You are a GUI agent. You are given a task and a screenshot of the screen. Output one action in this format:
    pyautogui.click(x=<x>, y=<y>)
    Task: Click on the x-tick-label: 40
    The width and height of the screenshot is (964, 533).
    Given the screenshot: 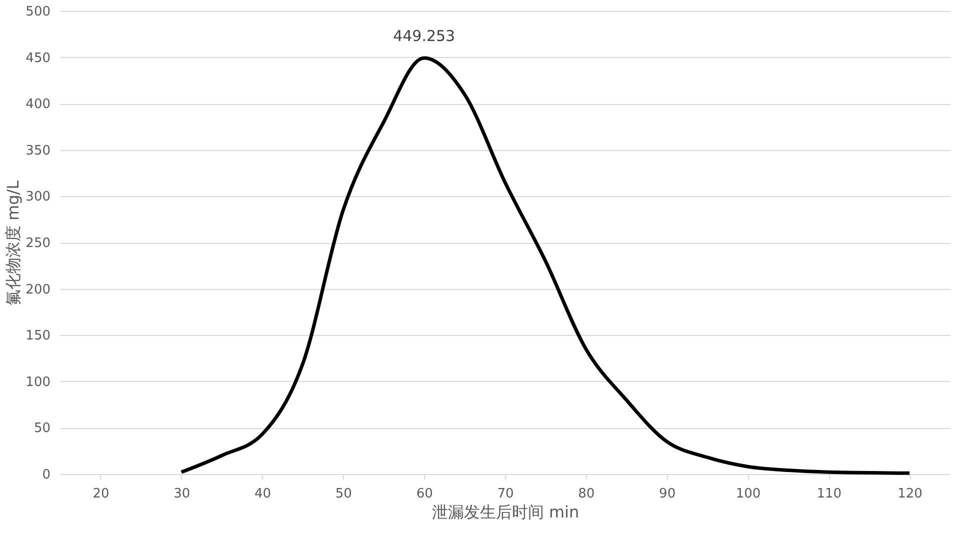 What is the action you would take?
    pyautogui.click(x=263, y=494)
    